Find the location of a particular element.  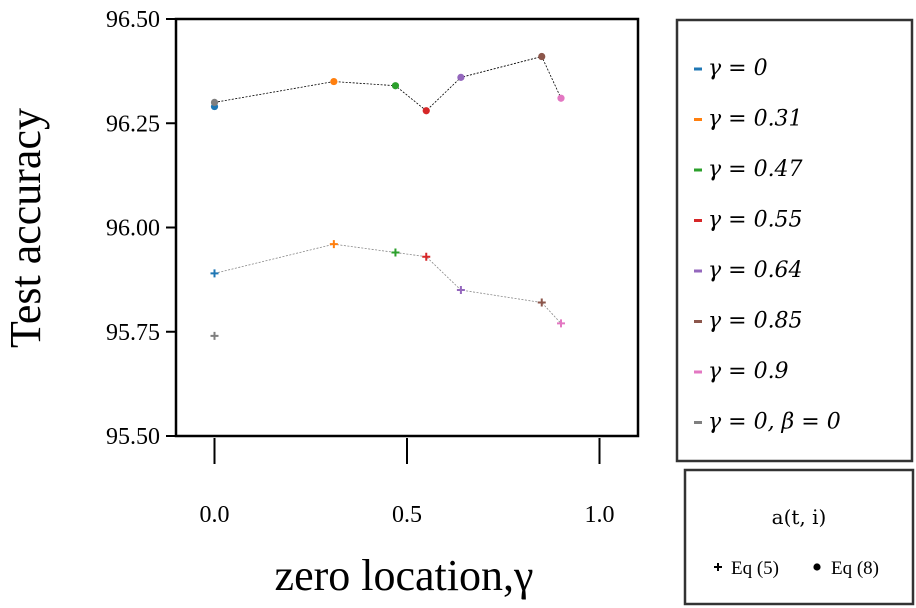

x-tick-label: 1.0 is located at coordinates (600, 515).